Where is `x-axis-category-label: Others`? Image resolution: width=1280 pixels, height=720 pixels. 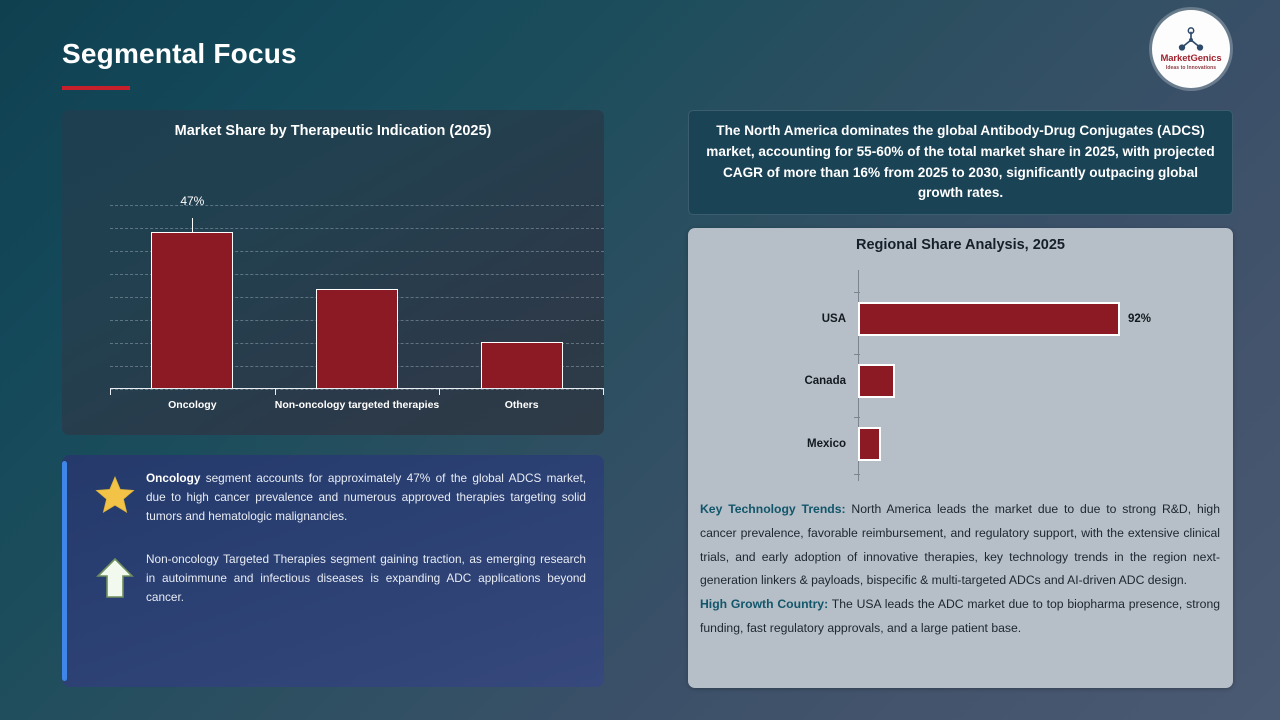
x-axis-category-label: Others is located at coordinates (521, 405).